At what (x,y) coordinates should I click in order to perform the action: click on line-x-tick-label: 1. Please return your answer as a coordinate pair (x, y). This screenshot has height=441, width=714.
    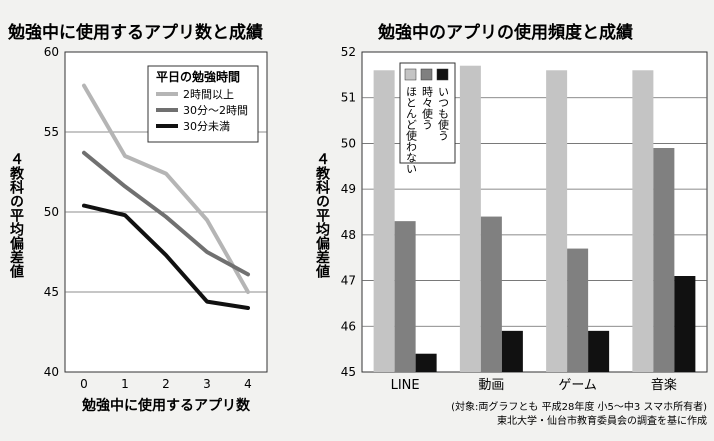
    Looking at the image, I should click on (125, 384).